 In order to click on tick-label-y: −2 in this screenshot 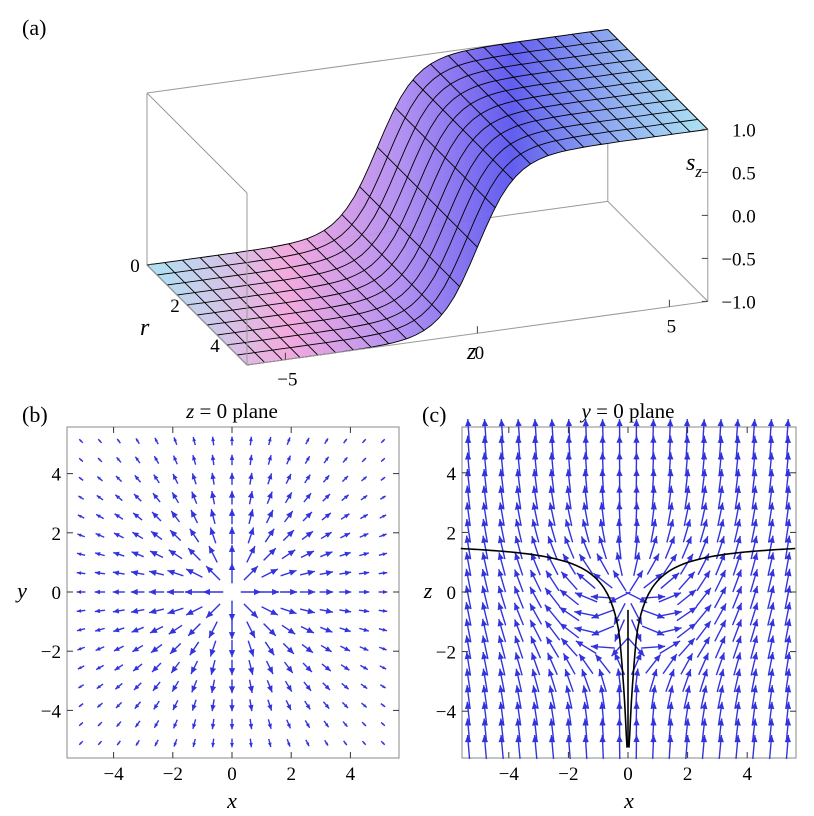, I will do `click(446, 653)`.